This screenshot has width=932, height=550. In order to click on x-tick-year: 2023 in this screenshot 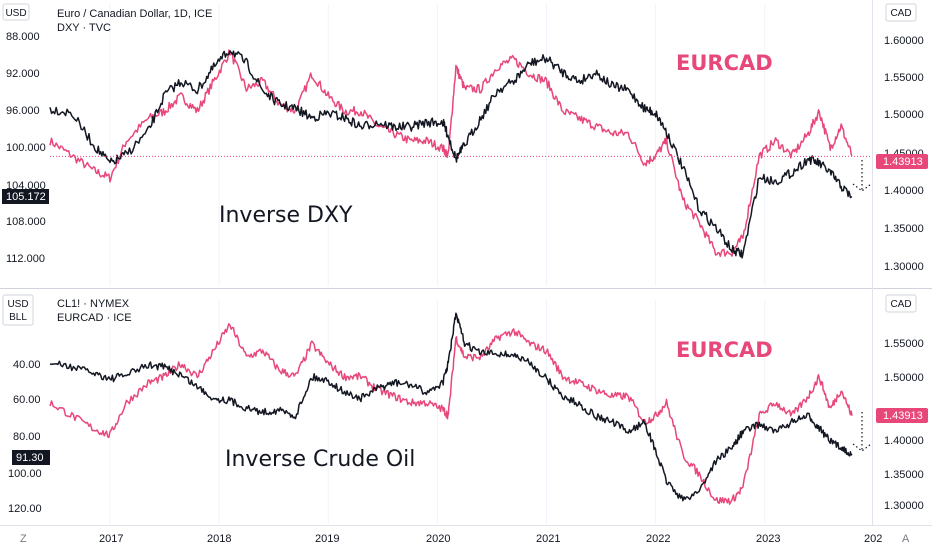, I will do `click(768, 539)`.